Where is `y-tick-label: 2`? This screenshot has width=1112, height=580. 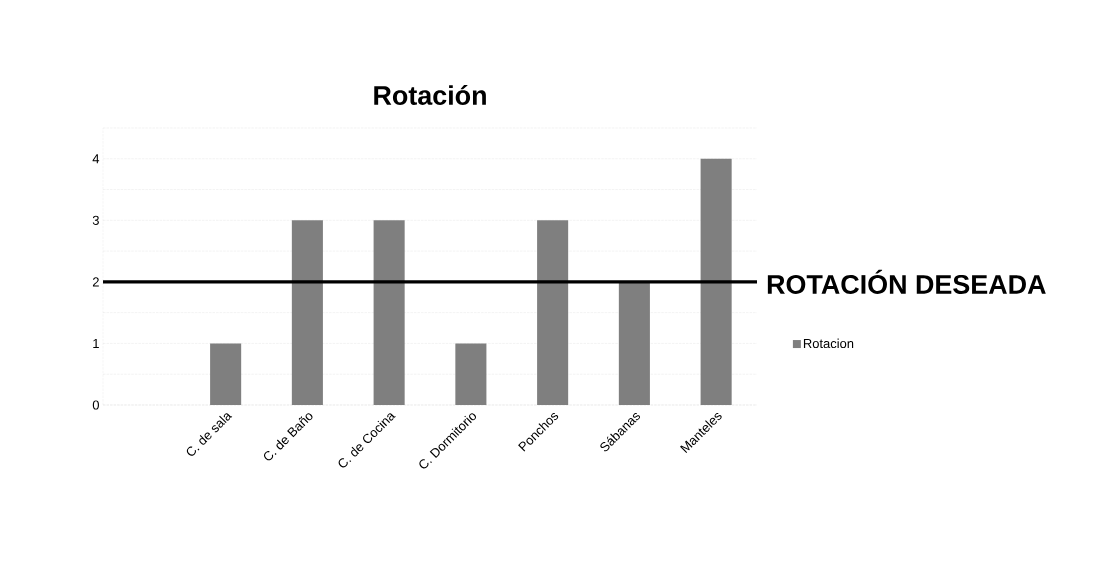 y-tick-label: 2 is located at coordinates (95, 282).